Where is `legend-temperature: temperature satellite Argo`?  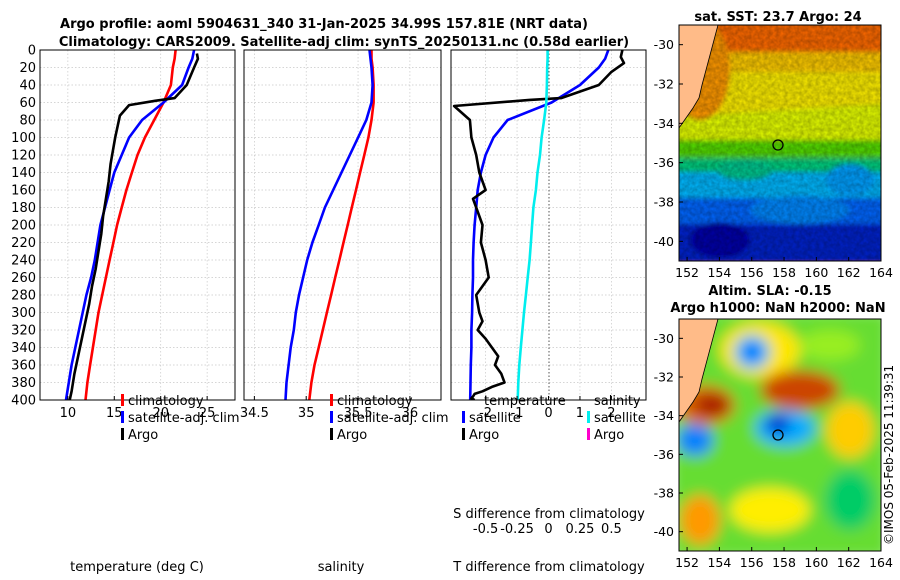 legend-temperature: temperature satellite Argo is located at coordinates (514, 418).